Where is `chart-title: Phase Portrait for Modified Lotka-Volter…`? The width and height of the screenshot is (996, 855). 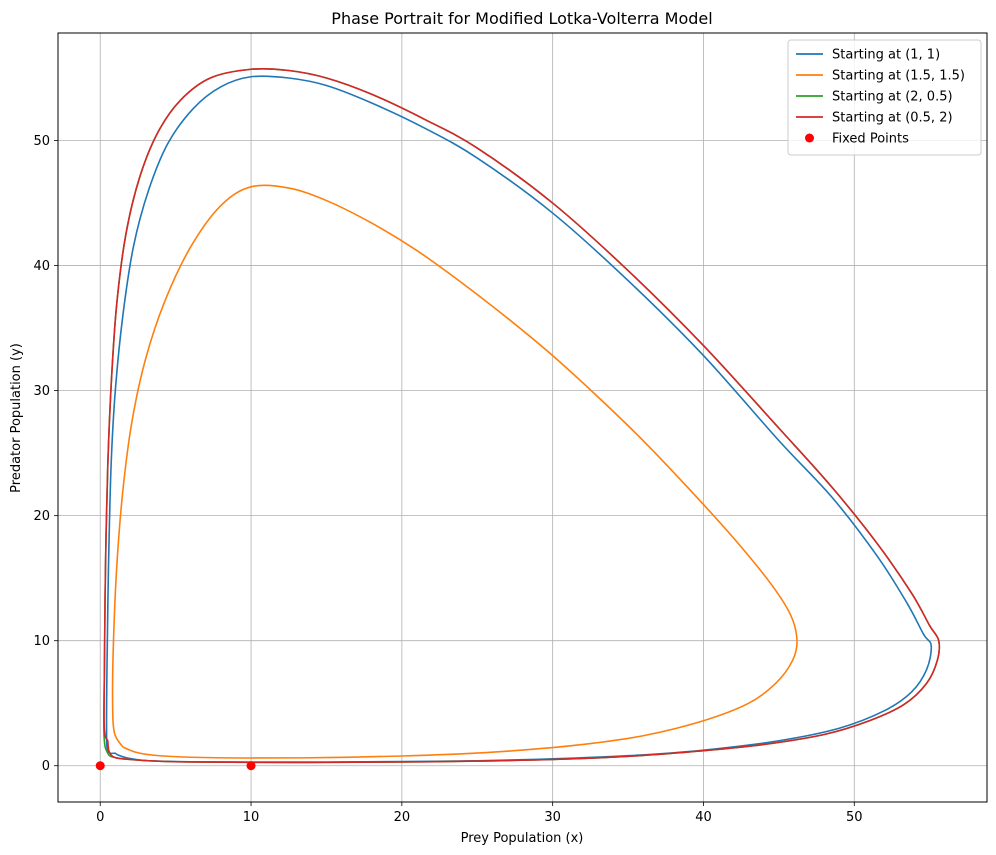 chart-title: Phase Portrait for Modified Lotka-Volter… is located at coordinates (521, 18).